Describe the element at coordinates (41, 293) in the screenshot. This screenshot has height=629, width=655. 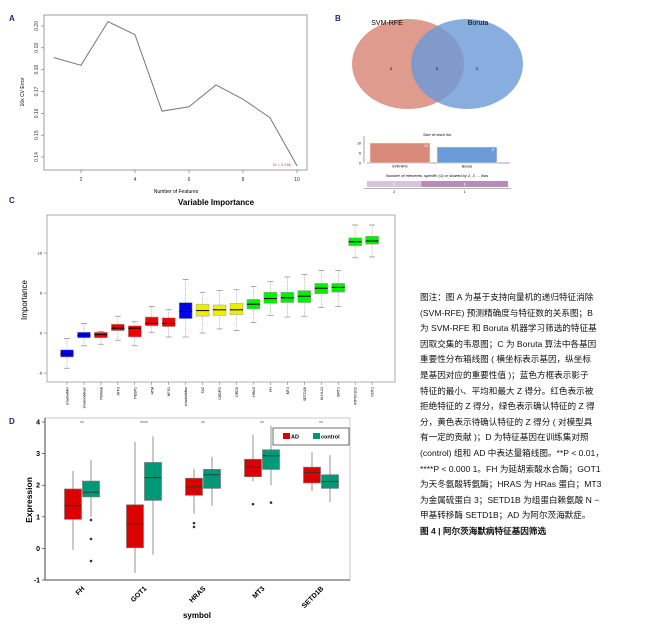
I see `y-tick-label: 5` at that location.